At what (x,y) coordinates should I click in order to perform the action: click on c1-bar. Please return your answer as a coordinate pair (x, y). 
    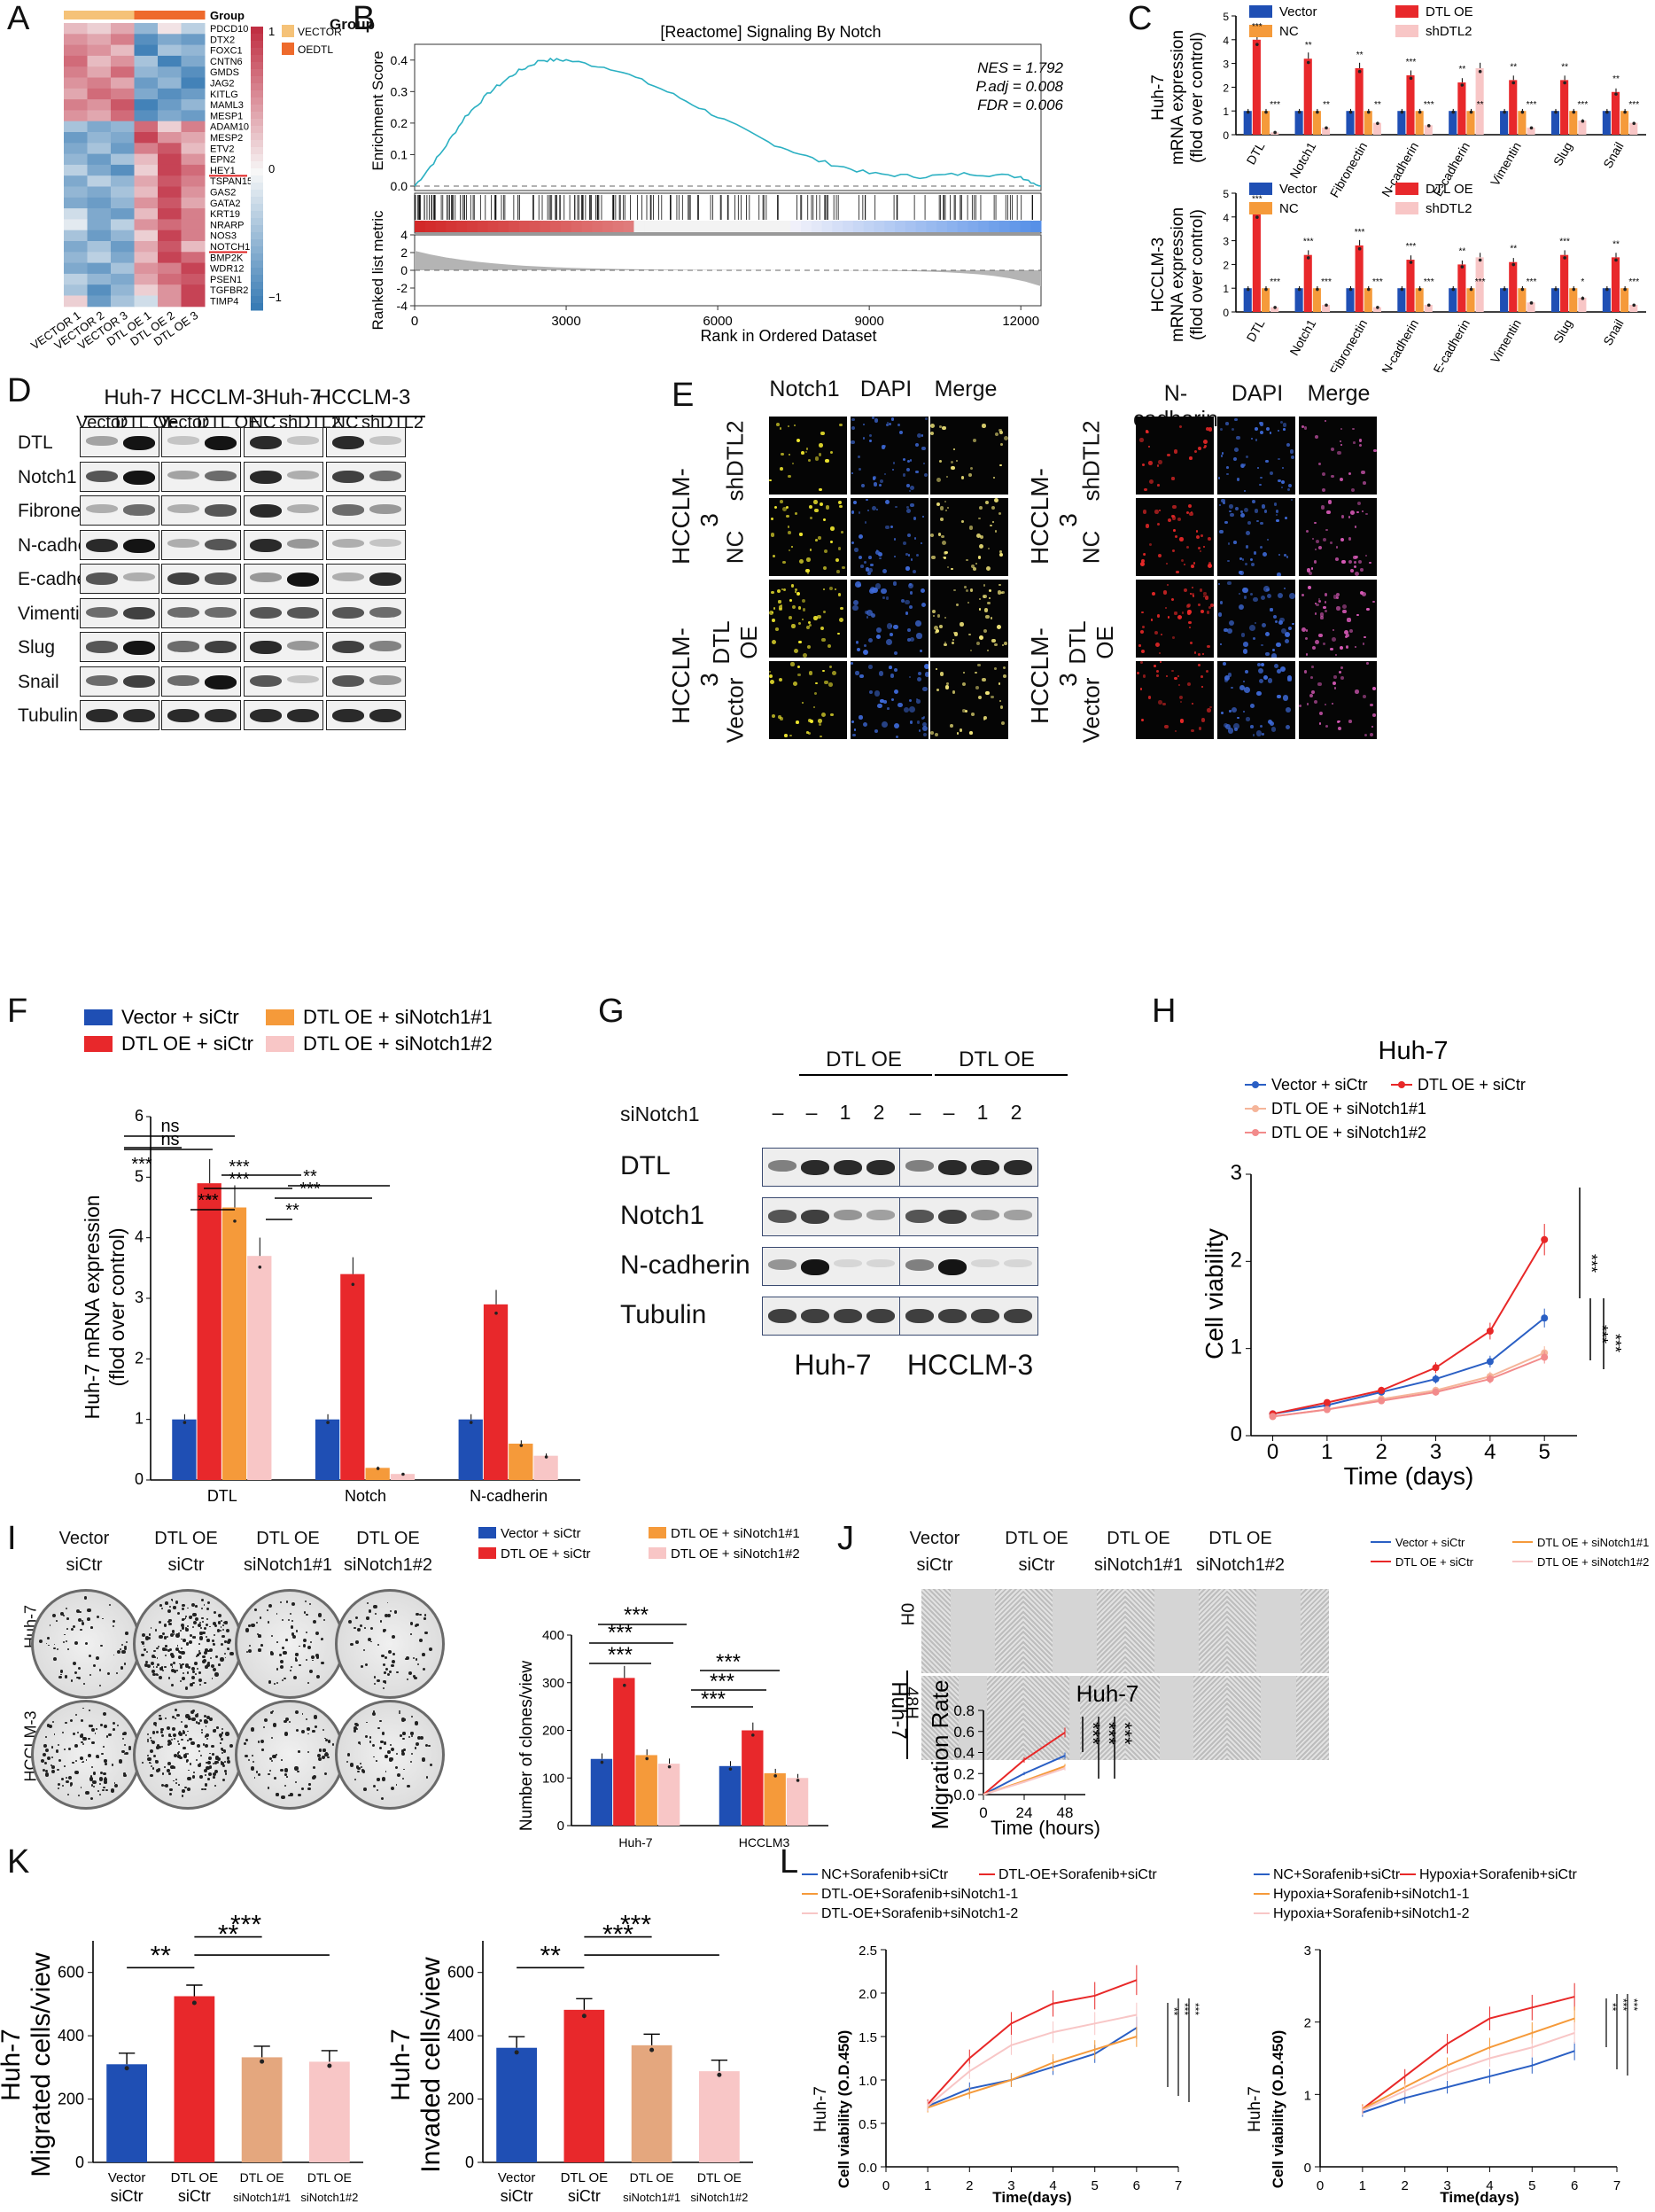
    Looking at the image, I should click on (1377, 309).